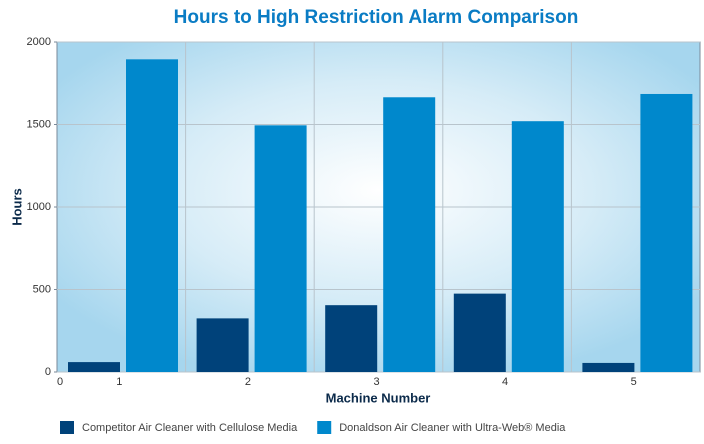 This screenshot has width=704, height=444. Describe the element at coordinates (505, 382) in the screenshot. I see `x-tick-label: 4` at that location.